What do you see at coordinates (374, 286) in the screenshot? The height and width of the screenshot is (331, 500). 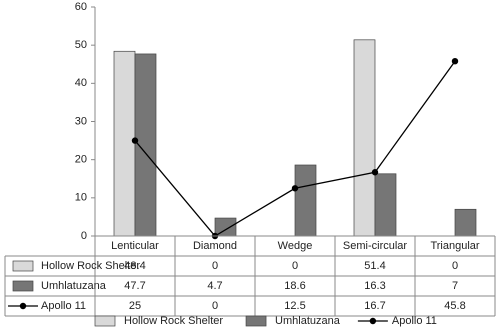 I see `table-value: 16.3` at bounding box center [374, 286].